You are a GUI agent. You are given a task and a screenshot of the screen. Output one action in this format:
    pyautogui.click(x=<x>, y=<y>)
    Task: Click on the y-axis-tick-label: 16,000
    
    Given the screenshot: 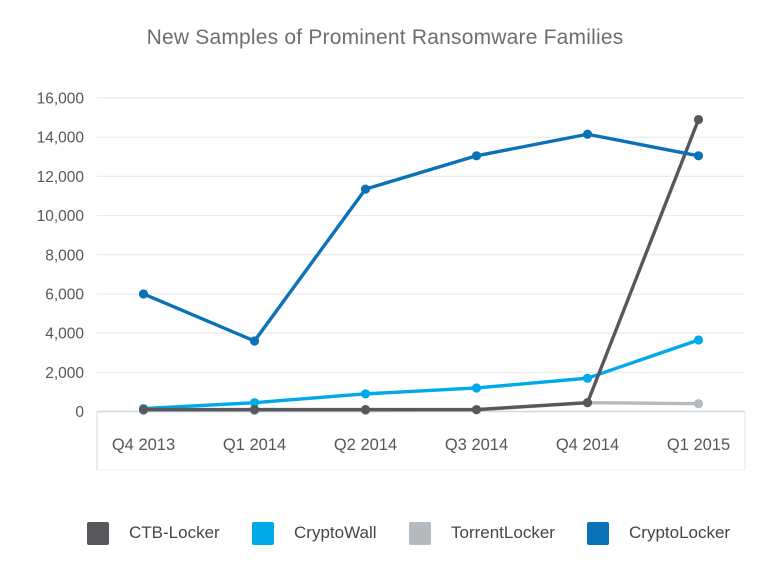 What is the action you would take?
    pyautogui.click(x=61, y=99)
    